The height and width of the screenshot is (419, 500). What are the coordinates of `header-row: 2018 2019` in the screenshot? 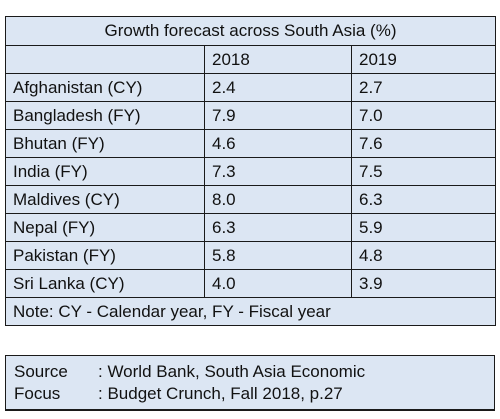 It's located at (251, 59).